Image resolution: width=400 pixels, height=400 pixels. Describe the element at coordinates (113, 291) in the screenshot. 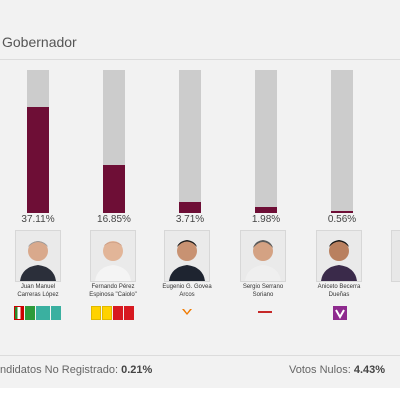

I see `candidate-name: Fernando Pérez Espinosa "Caiolo"` at that location.